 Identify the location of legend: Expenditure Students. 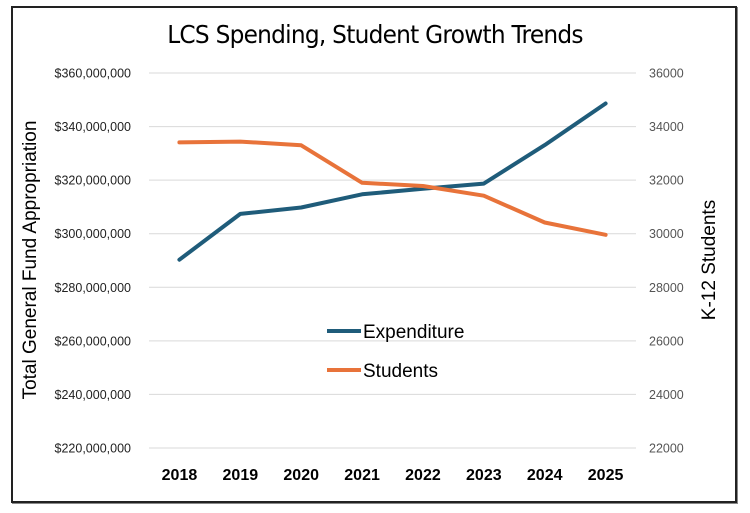
(395, 352).